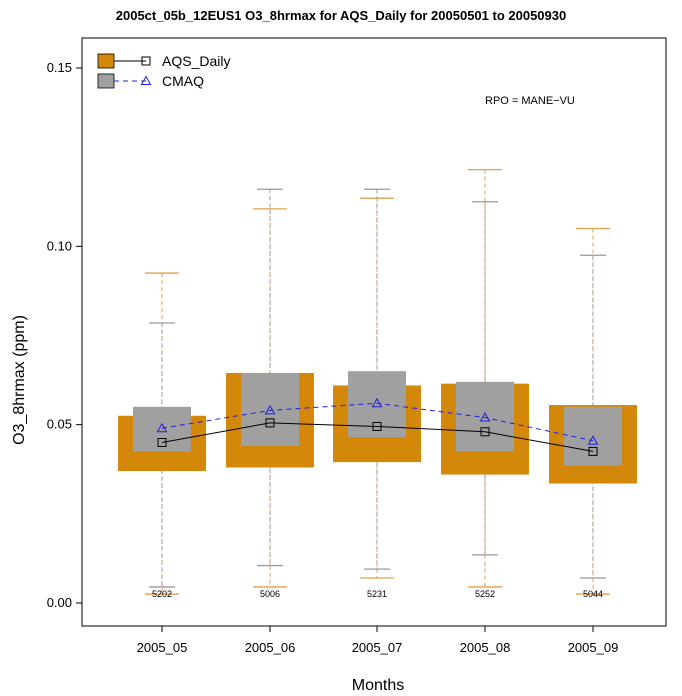 Image resolution: width=682 pixels, height=696 pixels. Describe the element at coordinates (593, 647) in the screenshot. I see `x-tick-label: 2005_09` at that location.